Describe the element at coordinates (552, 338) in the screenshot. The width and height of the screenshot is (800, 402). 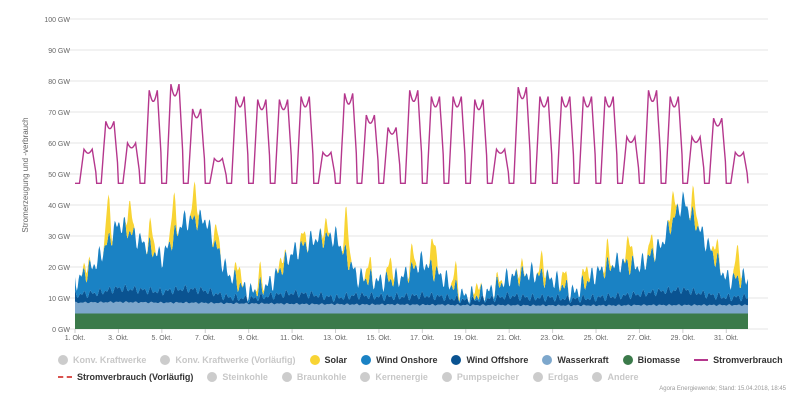
I see `x-tick-label: 23. Okt.` at that location.